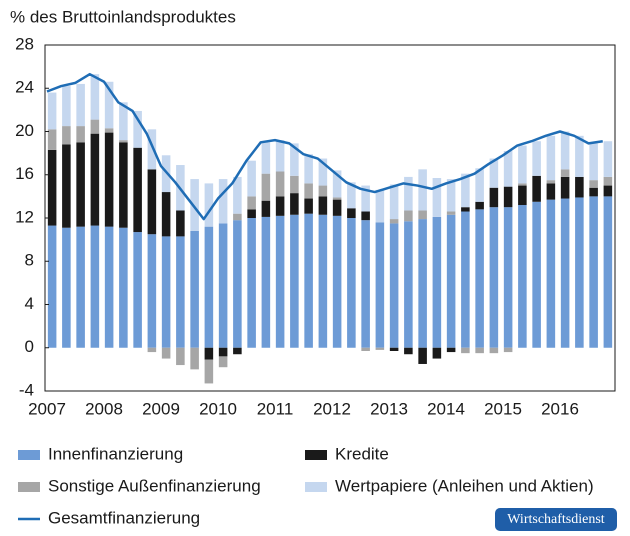 The width and height of the screenshot is (630, 536). What do you see at coordinates (24, 43) in the screenshot?
I see `y-tick-label: 28` at bounding box center [24, 43].